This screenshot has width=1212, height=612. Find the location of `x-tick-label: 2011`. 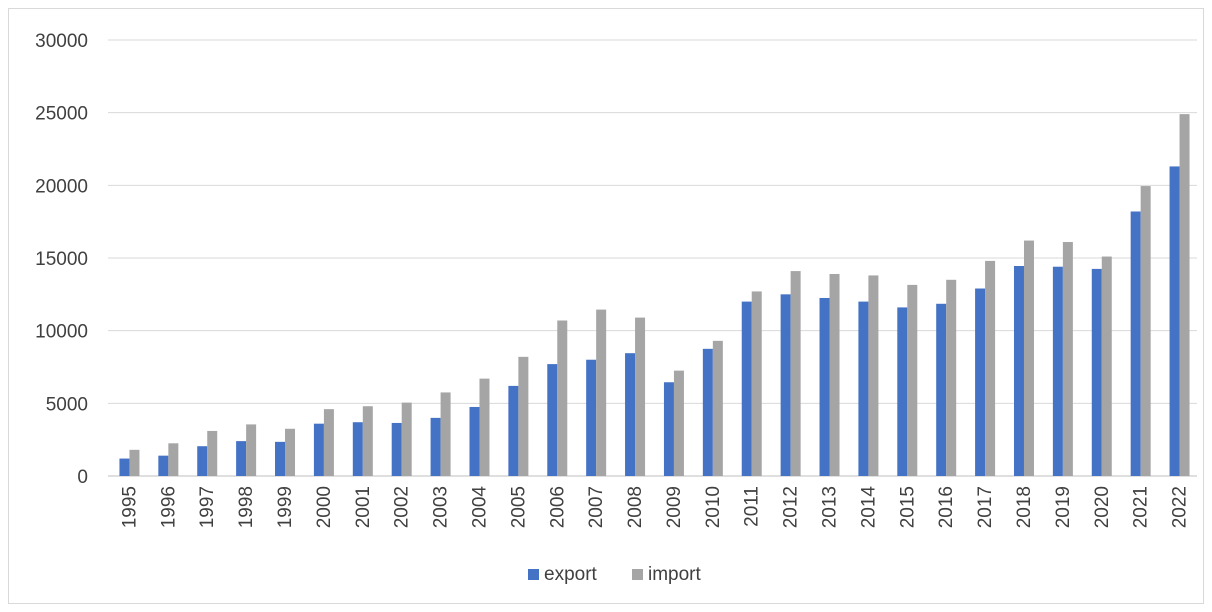

x-tick-label: 2011 is located at coordinates (752, 506).